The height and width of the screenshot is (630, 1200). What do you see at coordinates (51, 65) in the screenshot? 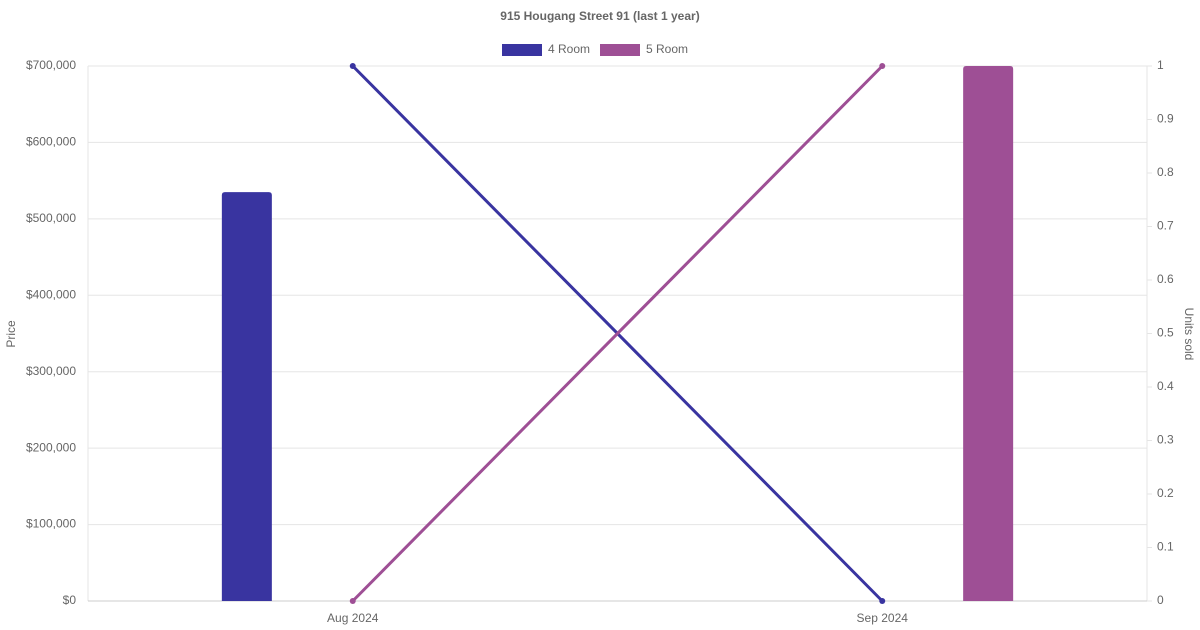
I see `y-tick-label: $700,000` at bounding box center [51, 65].